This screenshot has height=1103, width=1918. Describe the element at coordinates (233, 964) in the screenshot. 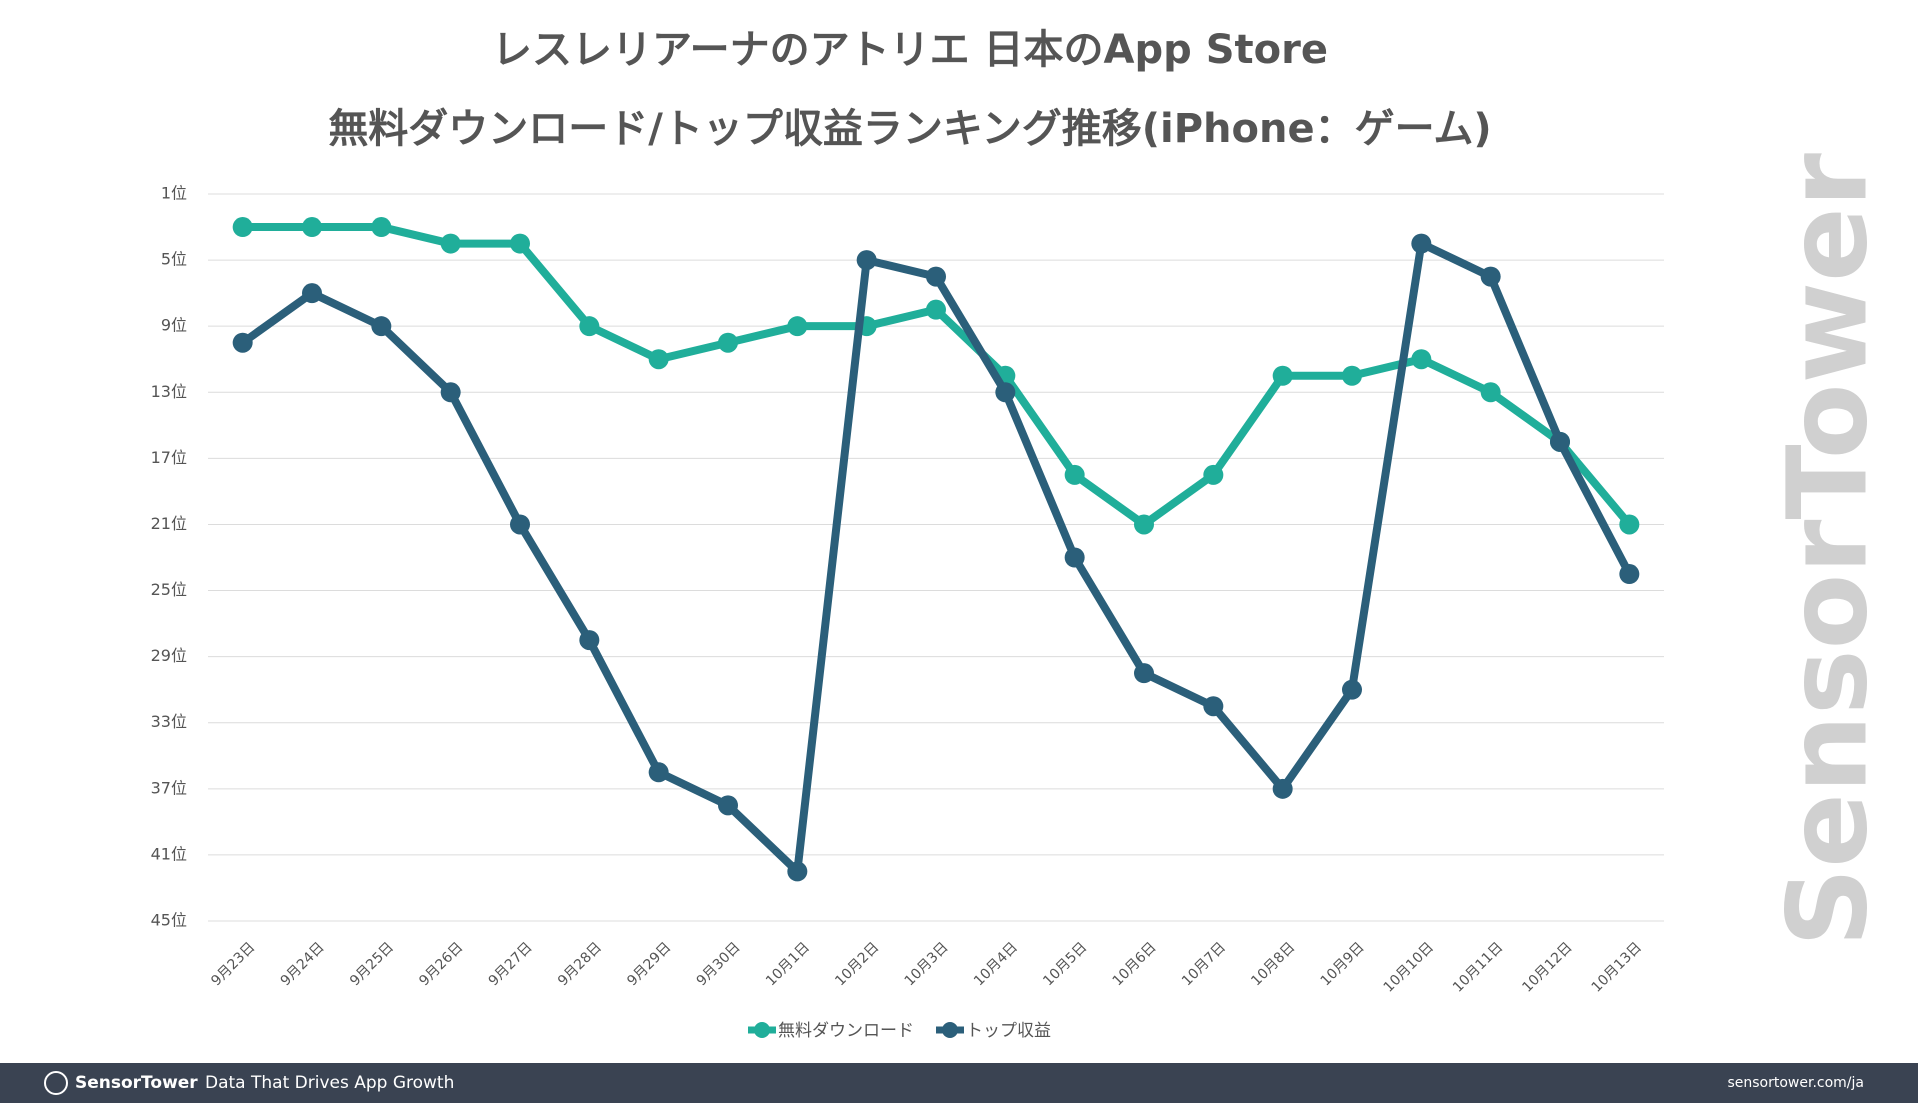

I see `x-tick-label: 9月23日` at that location.